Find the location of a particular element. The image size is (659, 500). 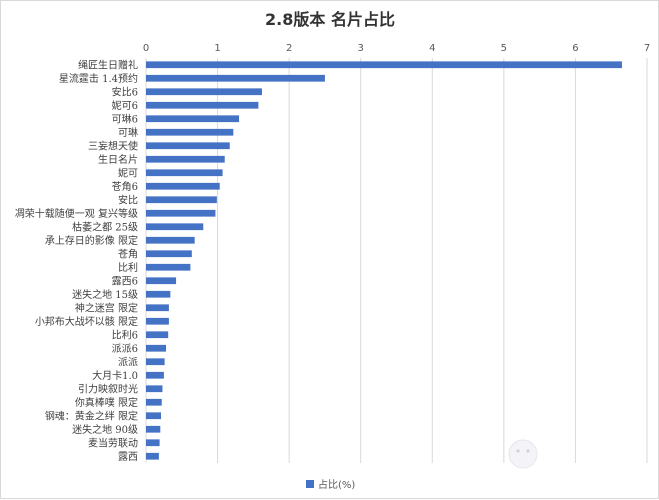

category-label: 妮可6 is located at coordinates (125, 105).